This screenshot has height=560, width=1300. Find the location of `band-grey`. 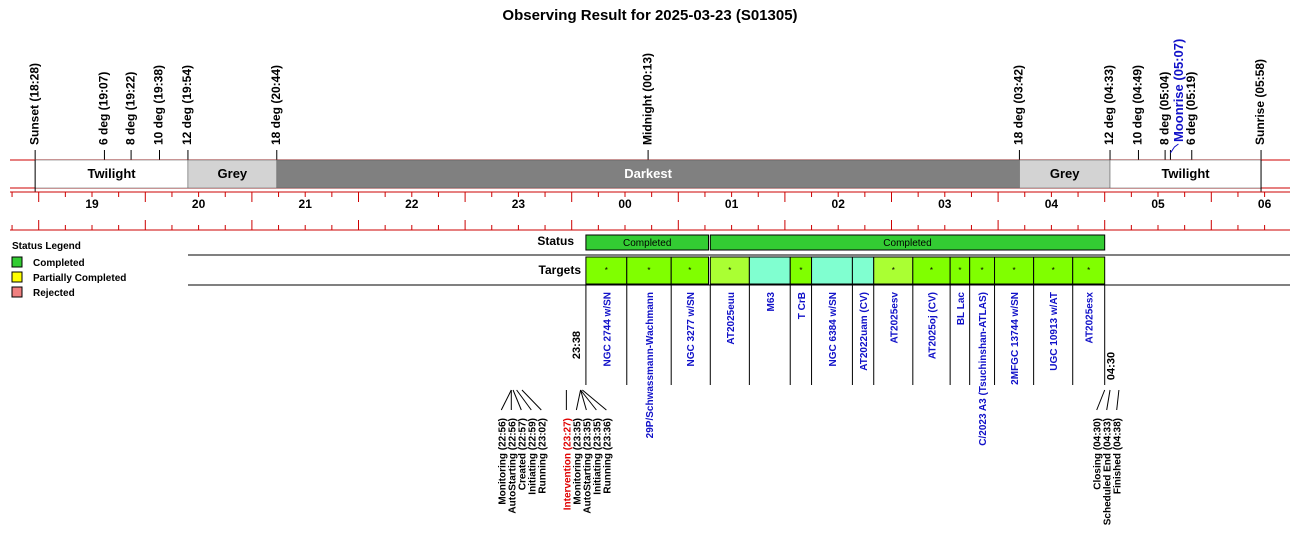

band-grey is located at coordinates (232, 174).